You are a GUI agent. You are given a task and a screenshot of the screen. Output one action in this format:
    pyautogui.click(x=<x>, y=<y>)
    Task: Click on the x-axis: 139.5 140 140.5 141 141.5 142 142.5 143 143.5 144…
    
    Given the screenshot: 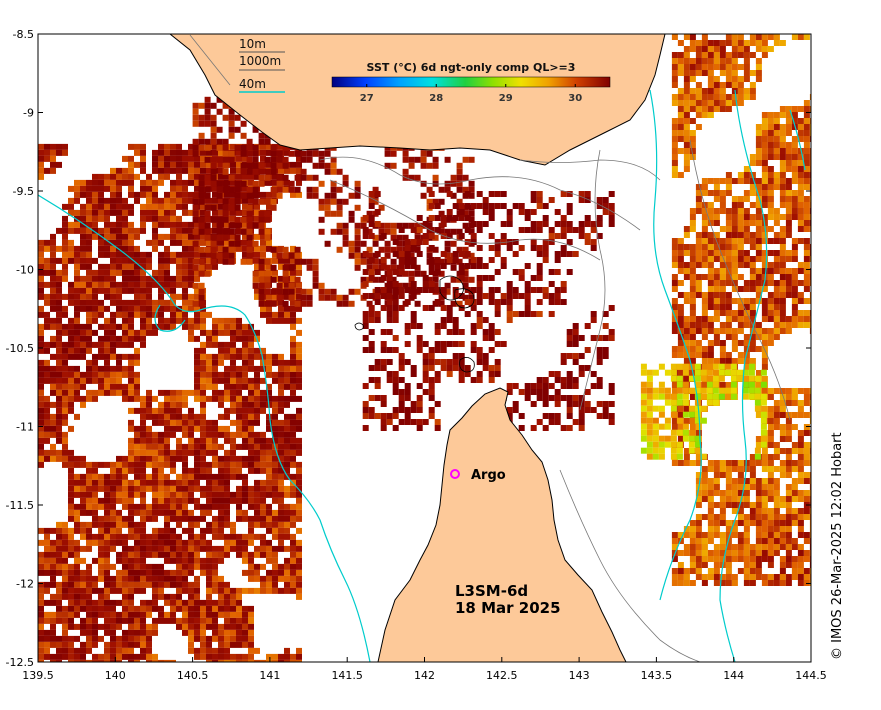 What is the action you would take?
    pyautogui.click(x=424, y=669)
    